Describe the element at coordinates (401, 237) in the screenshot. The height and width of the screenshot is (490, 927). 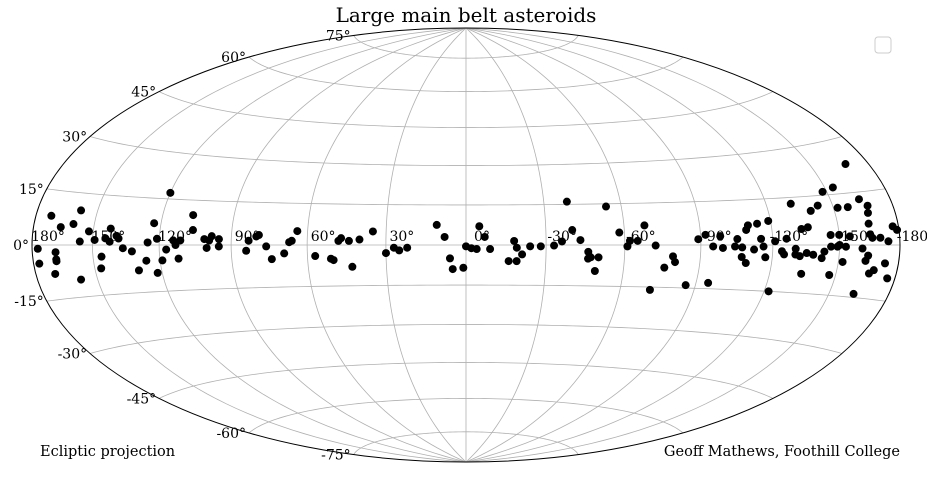
I see `lon-tick-label: 30°` at that location.